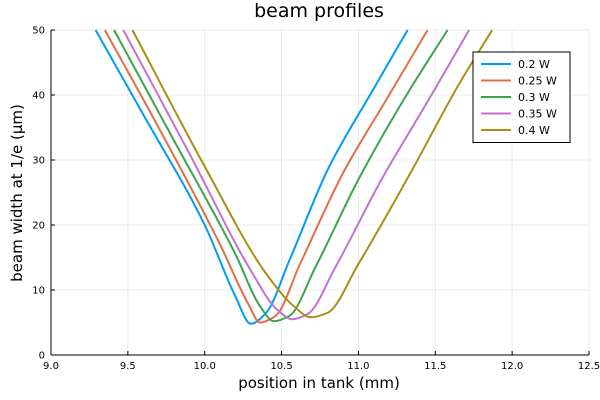  Describe the element at coordinates (534, 130) in the screenshot. I see `legend-label: 0.4 W` at that location.